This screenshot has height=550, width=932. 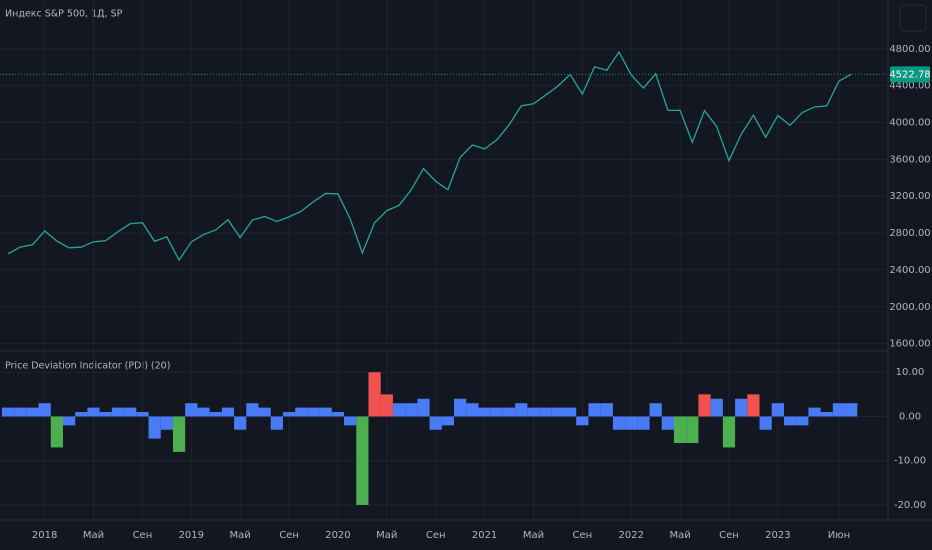 I want to click on settings-button, so click(x=913, y=18).